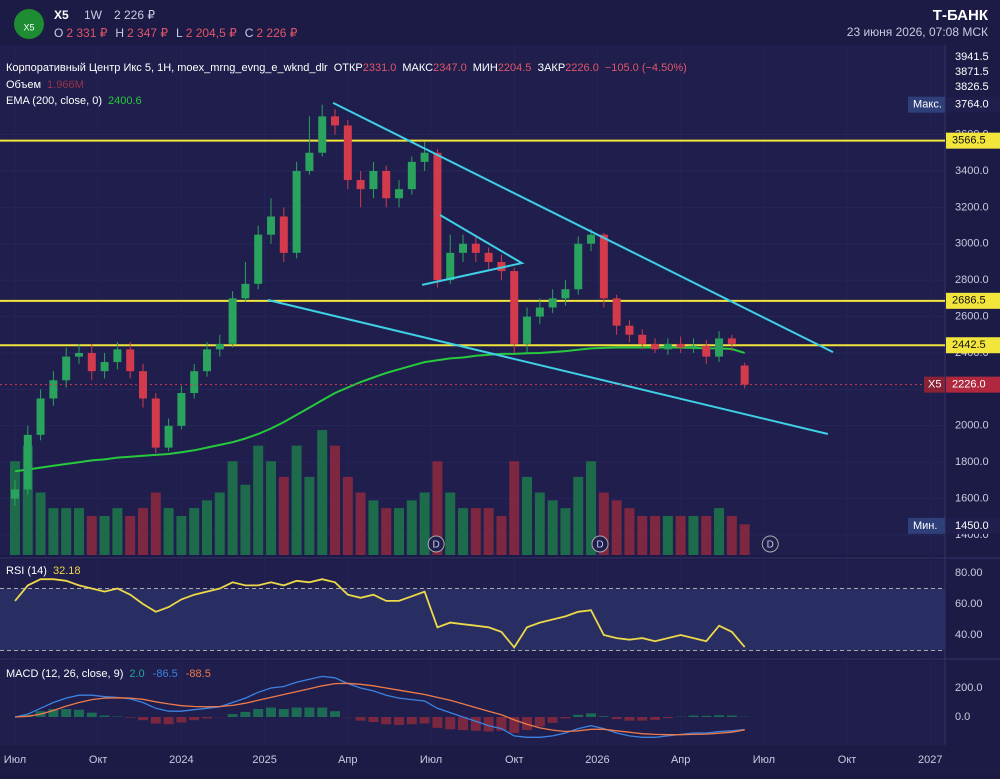 The image size is (1000, 779). What do you see at coordinates (972, 462) in the screenshot?
I see `y-tick-label: 1800.0` at bounding box center [972, 462].